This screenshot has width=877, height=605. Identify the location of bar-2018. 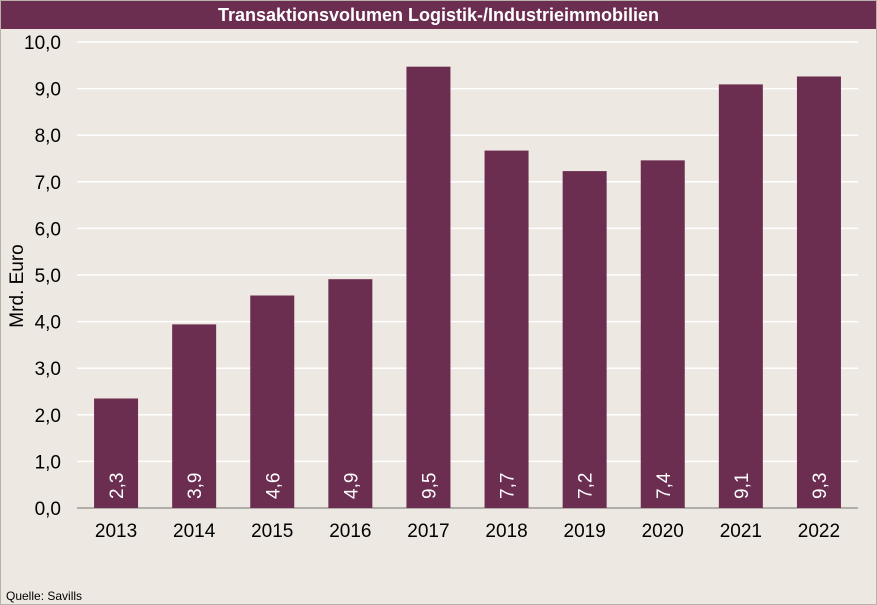
(506, 329).